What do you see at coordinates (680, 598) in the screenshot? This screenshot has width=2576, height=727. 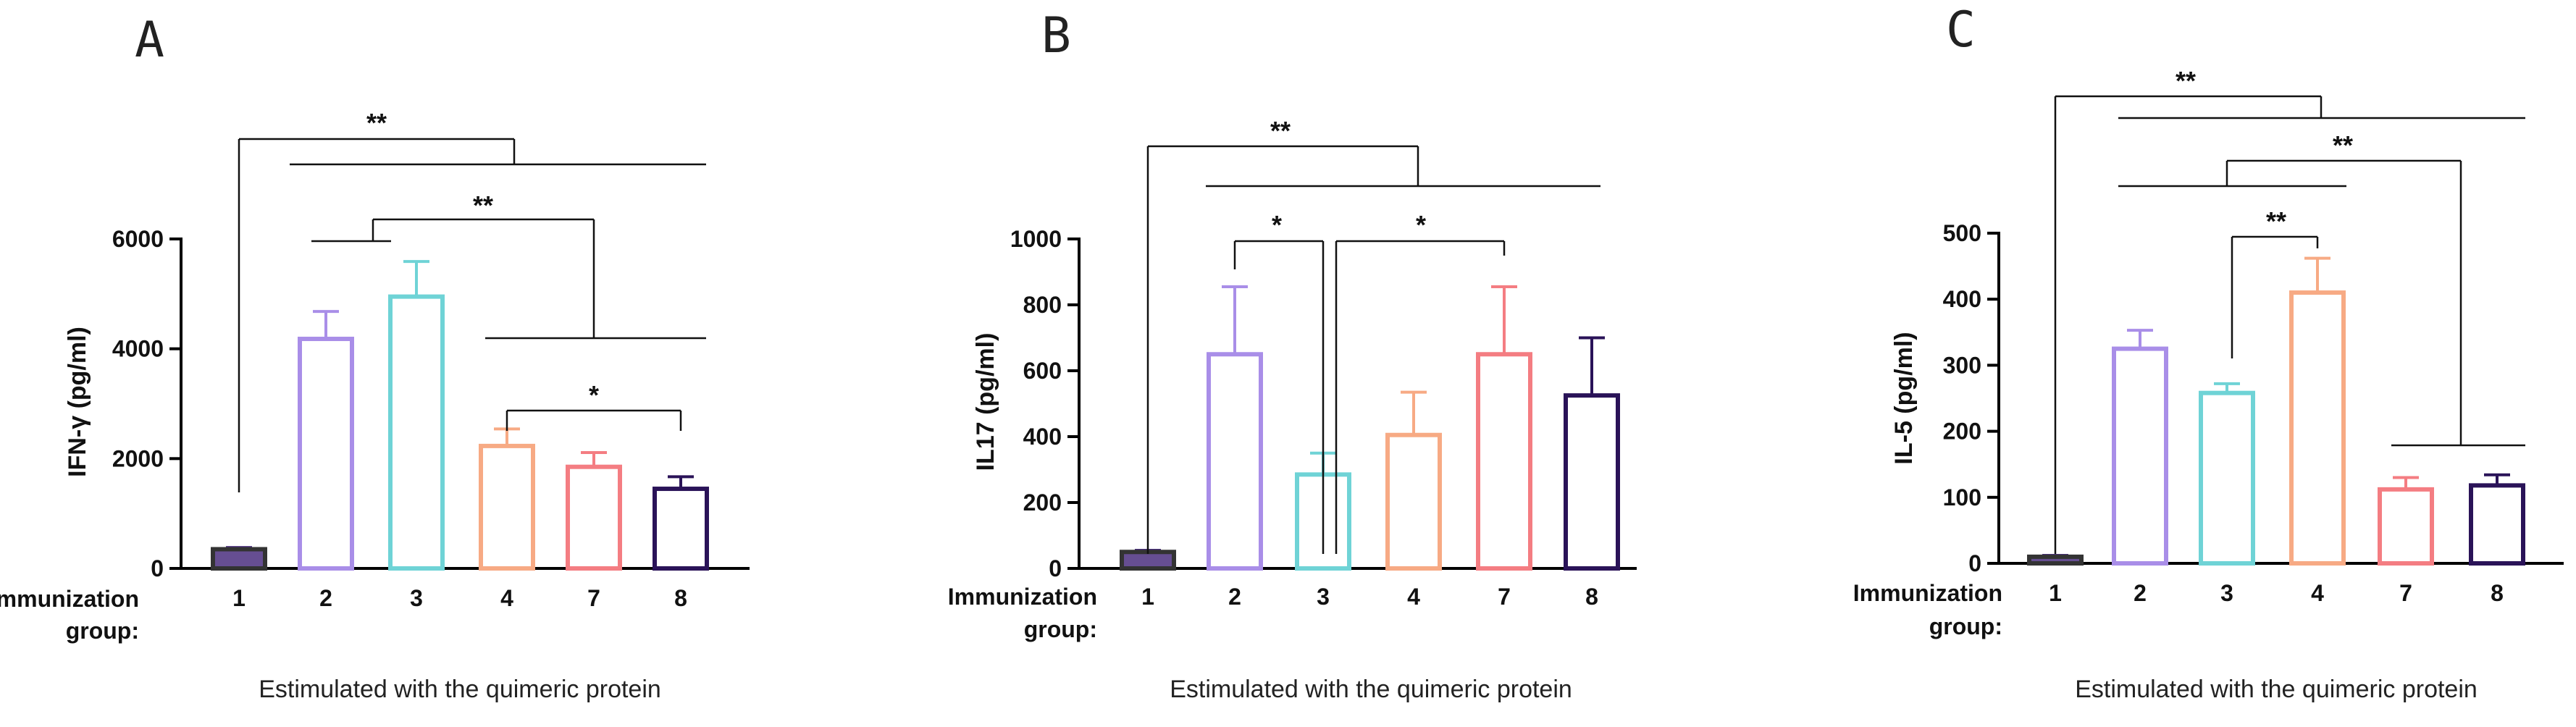 I see `x-tick-label-a-8: 8` at bounding box center [680, 598].